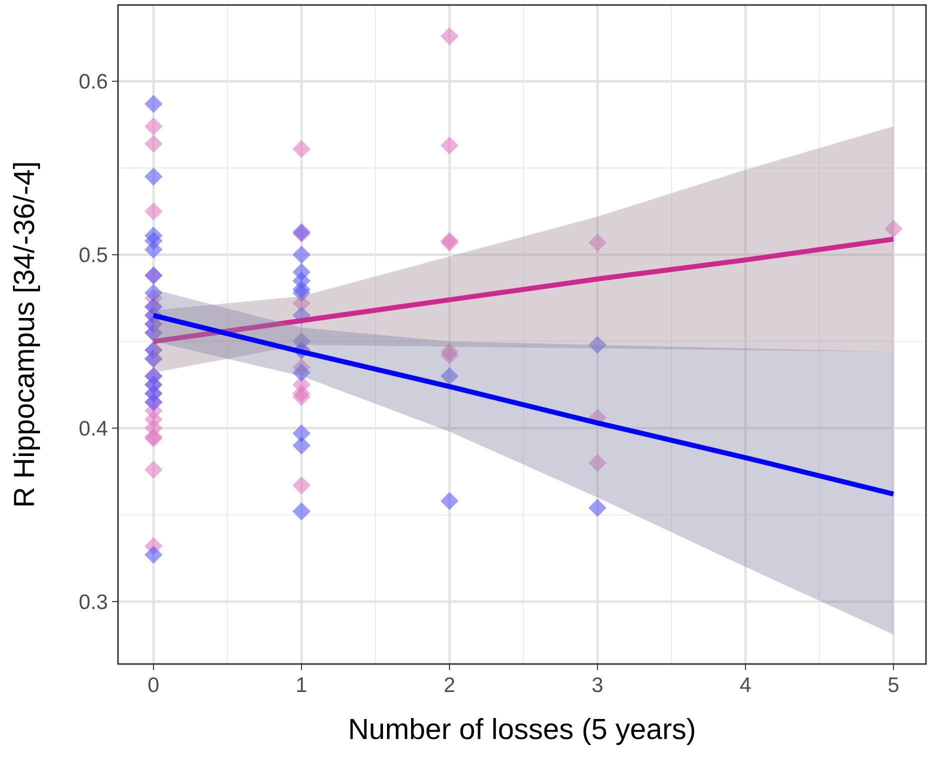  Describe the element at coordinates (25, 334) in the screenshot. I see `y-axis-title: R Hippocampus [34/-36/-4]` at that location.